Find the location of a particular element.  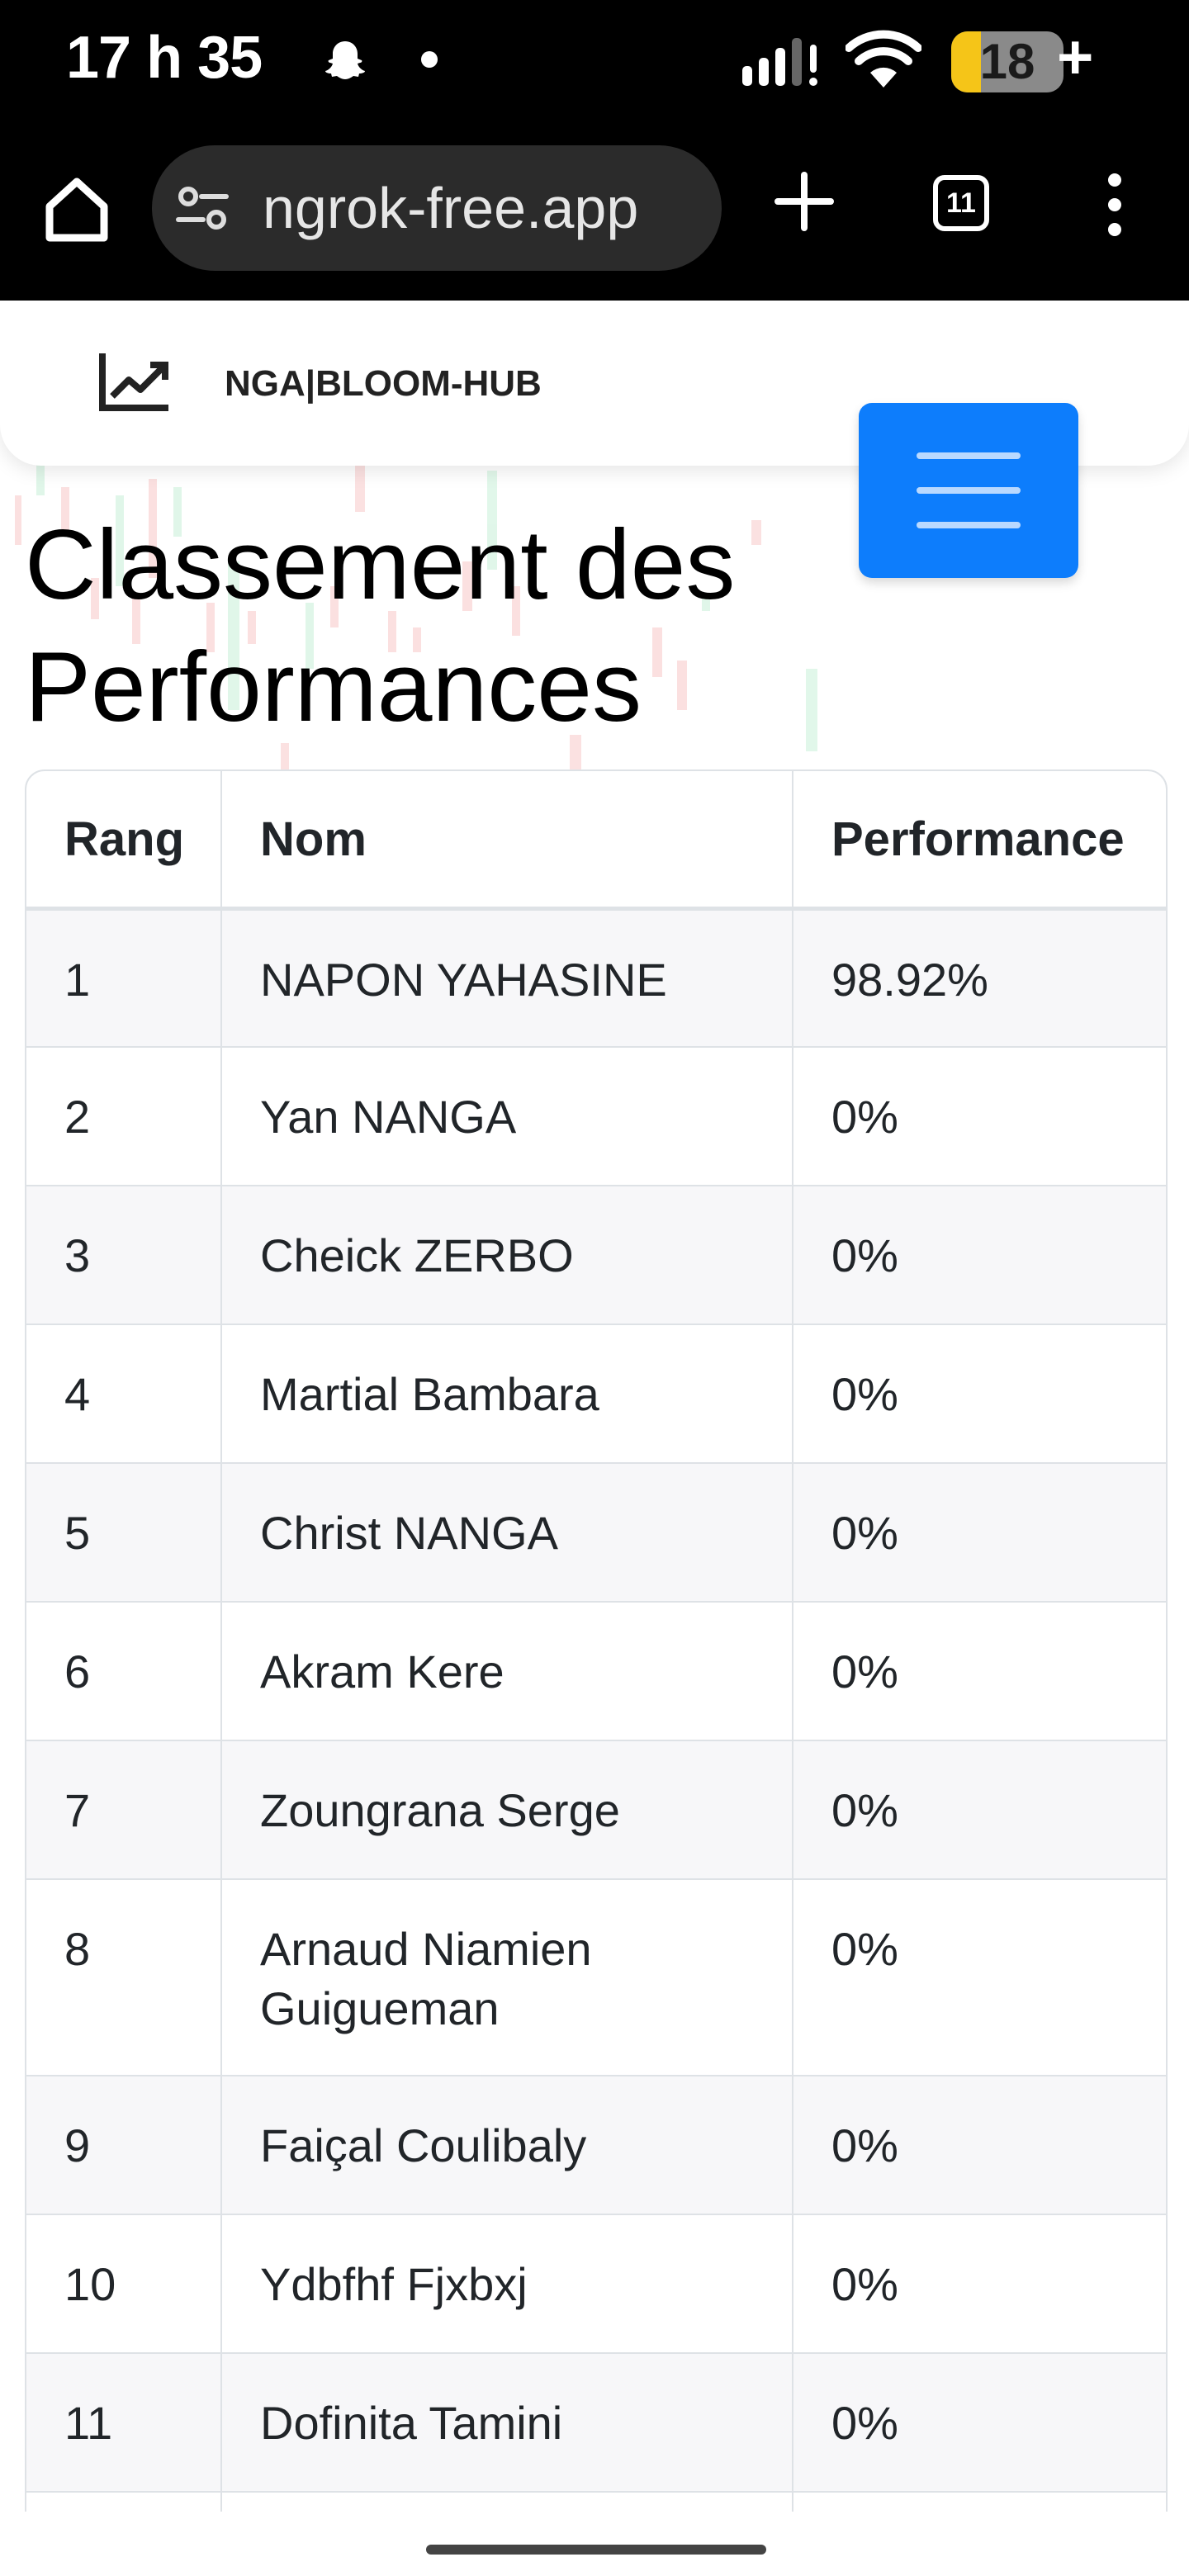

rank-cell: 2 is located at coordinates (123, 1116).